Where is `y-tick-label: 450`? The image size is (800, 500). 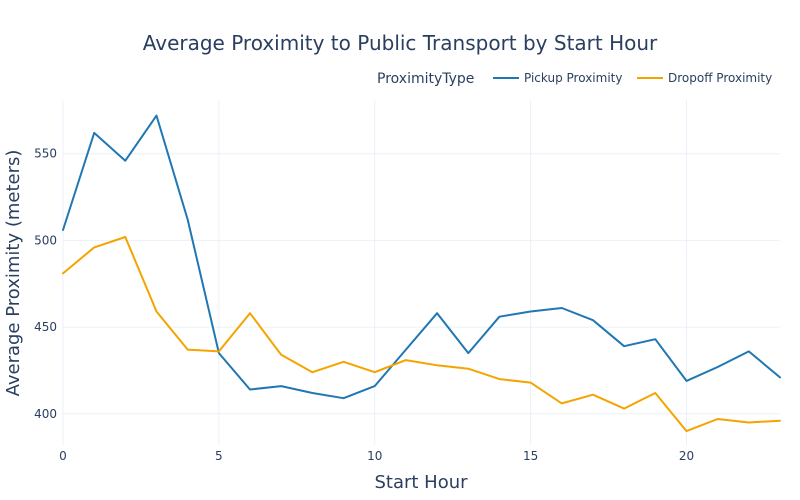 y-tick-label: 450 is located at coordinates (45, 327).